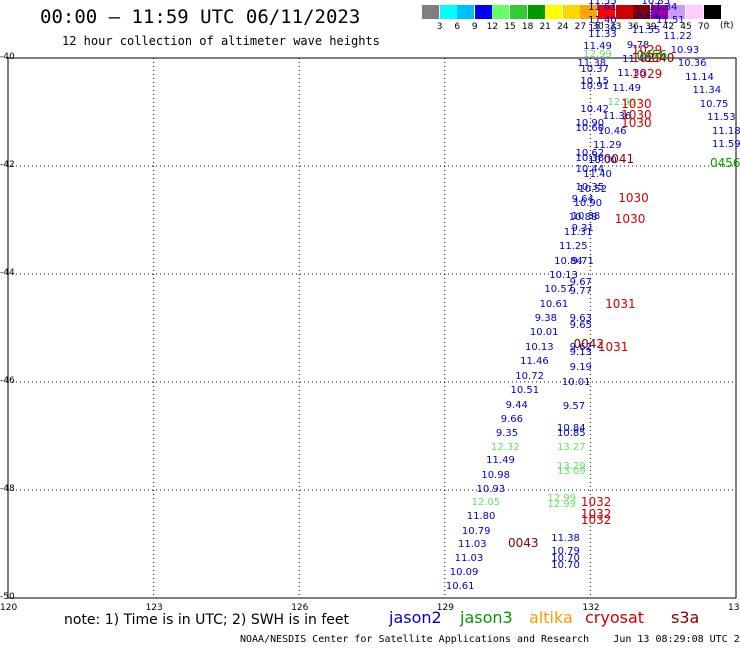  Describe the element at coordinates (545, 319) in the screenshot. I see `wave-height-label: 9.38` at that location.